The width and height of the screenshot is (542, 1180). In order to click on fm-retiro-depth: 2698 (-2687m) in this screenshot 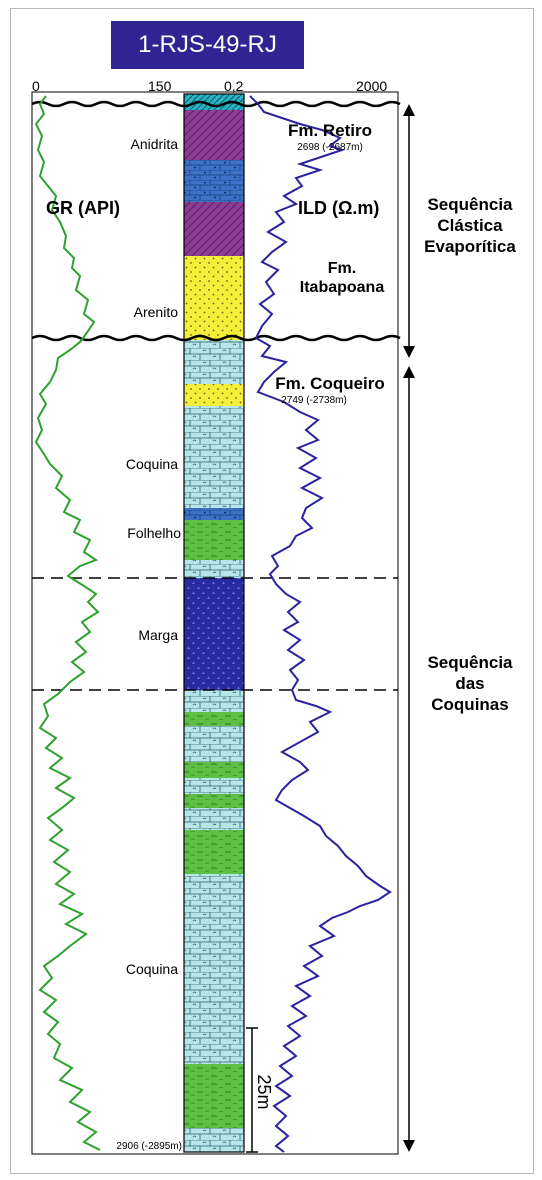, I will do `click(330, 147)`.